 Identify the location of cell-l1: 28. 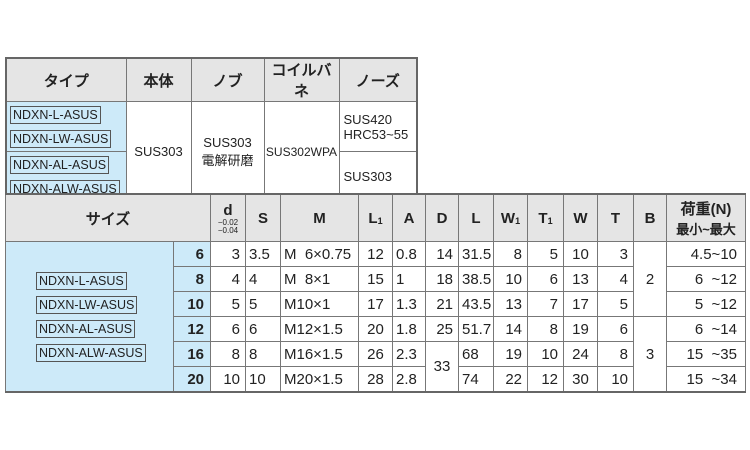
(375, 379).